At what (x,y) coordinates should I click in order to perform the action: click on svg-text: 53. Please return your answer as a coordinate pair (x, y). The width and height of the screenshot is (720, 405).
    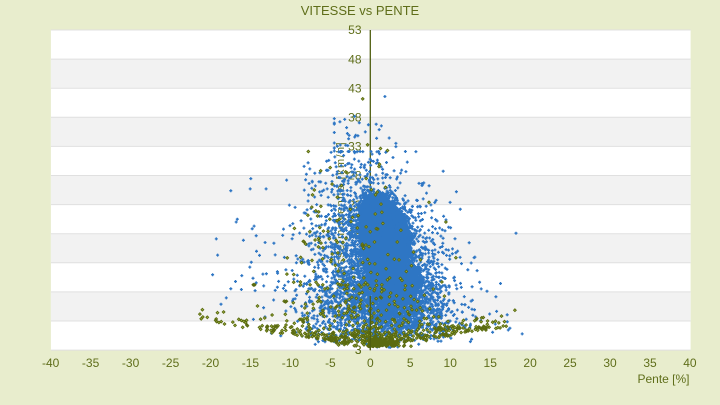
    Looking at the image, I should click on (355, 30).